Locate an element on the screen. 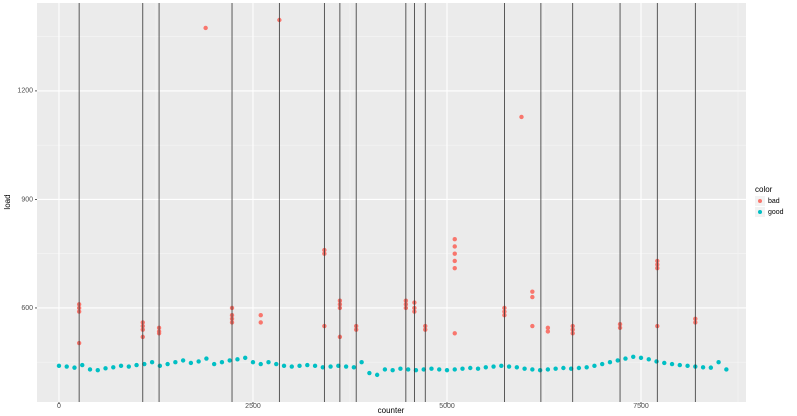  legend-label: good is located at coordinates (776, 212).